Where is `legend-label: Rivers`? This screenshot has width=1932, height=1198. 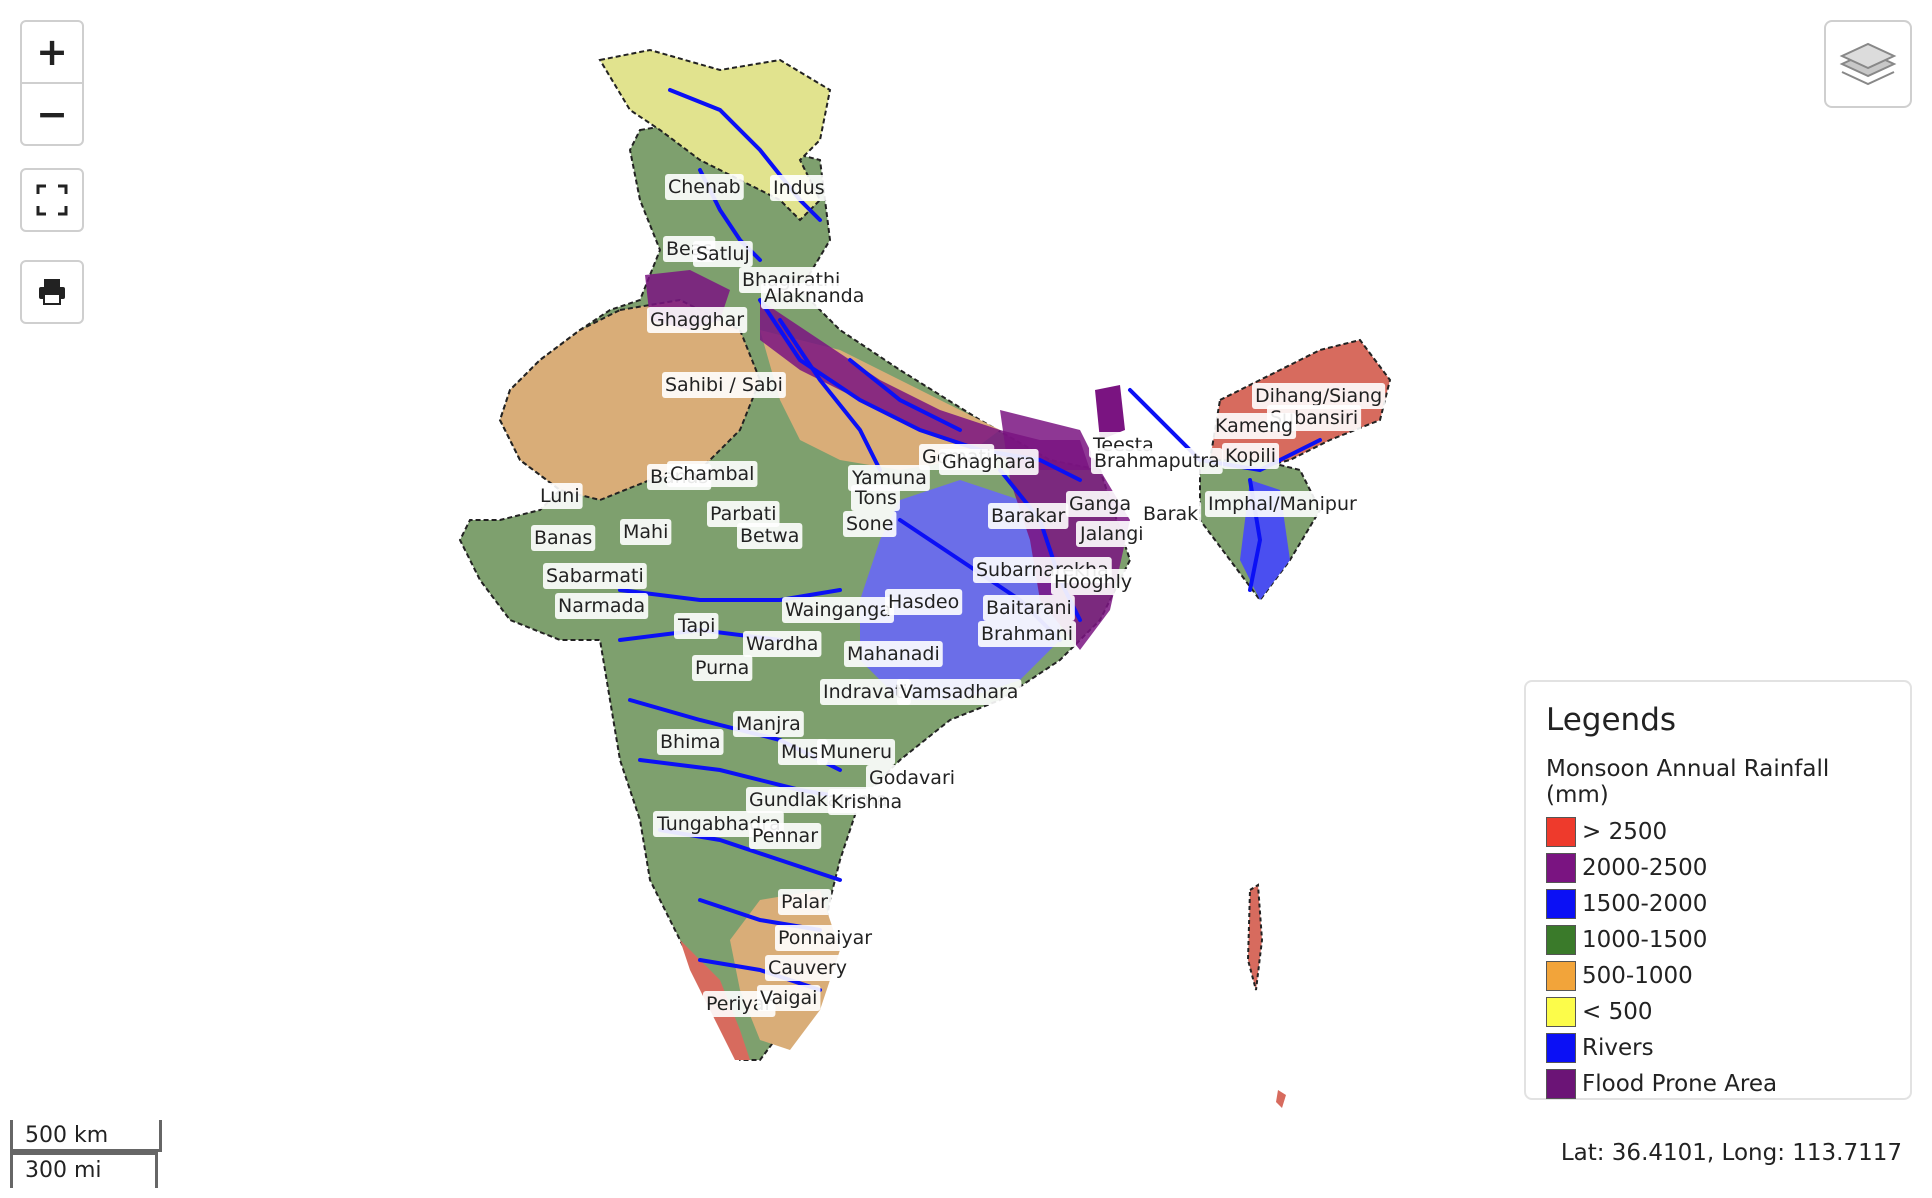
legend-label: Rivers is located at coordinates (1618, 1048).